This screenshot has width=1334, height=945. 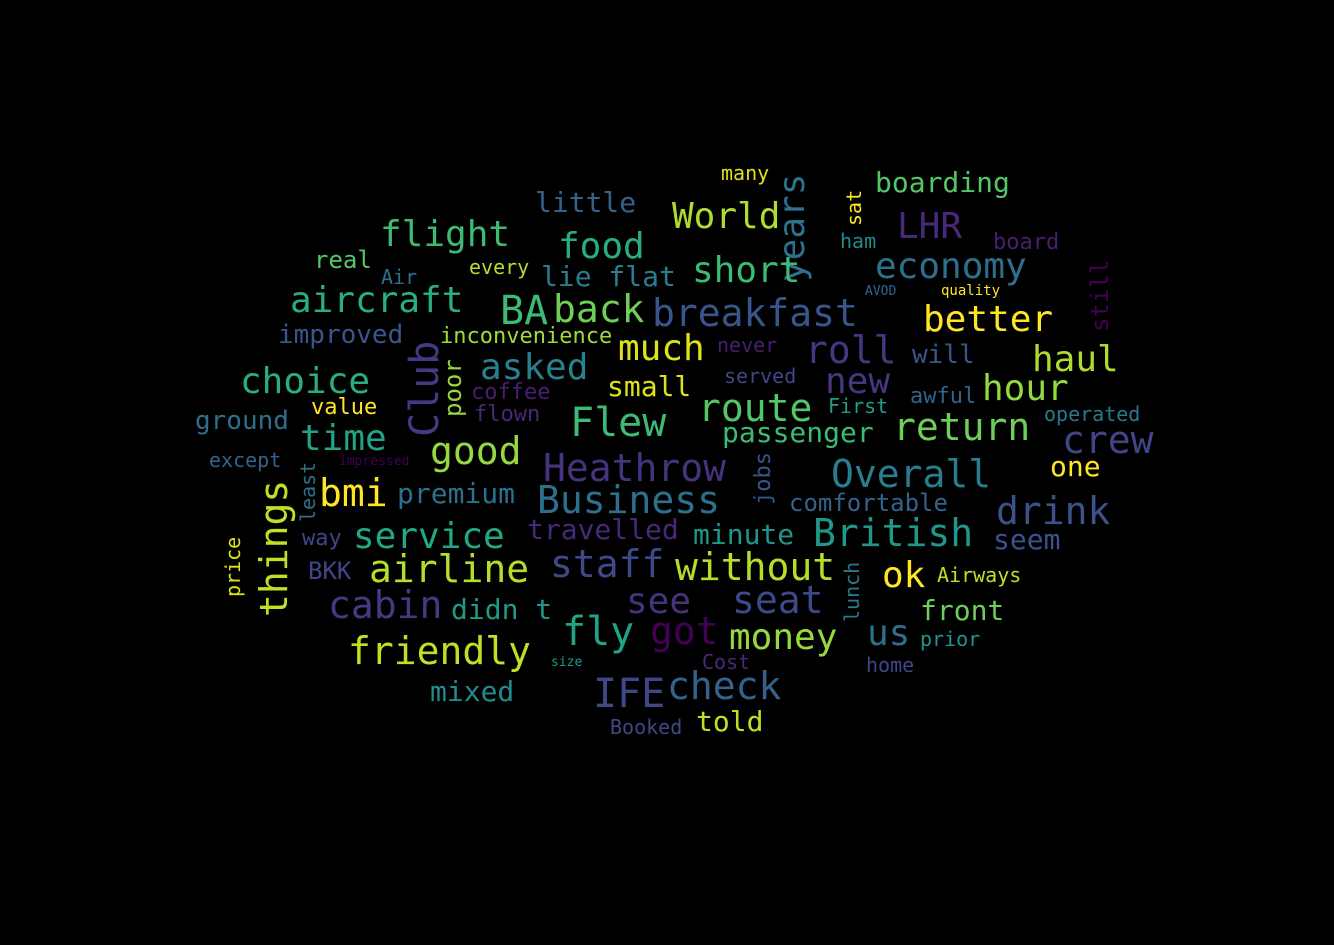 What do you see at coordinates (684, 631) in the screenshot?
I see `word-got: got` at bounding box center [684, 631].